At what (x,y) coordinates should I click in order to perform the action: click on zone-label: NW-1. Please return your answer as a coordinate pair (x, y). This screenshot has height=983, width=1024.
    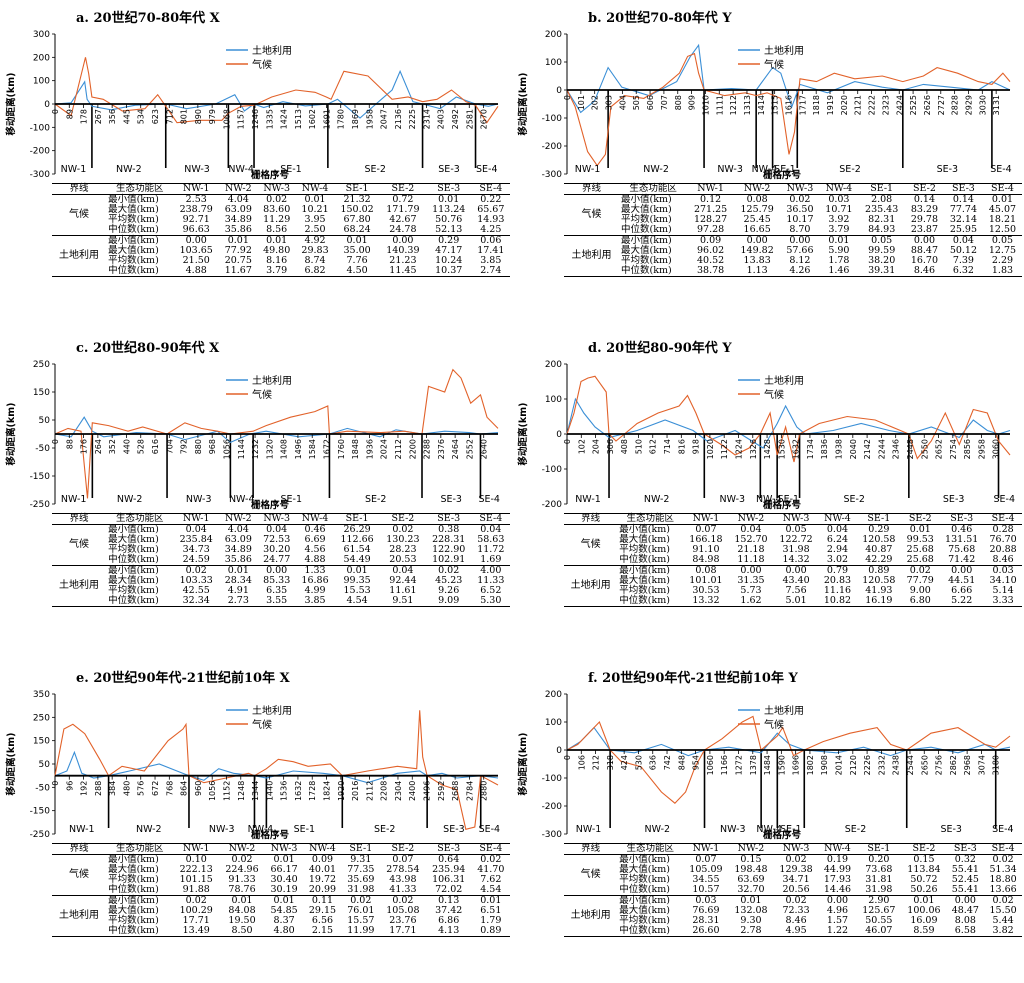
    Looking at the image, I should click on (82, 829).